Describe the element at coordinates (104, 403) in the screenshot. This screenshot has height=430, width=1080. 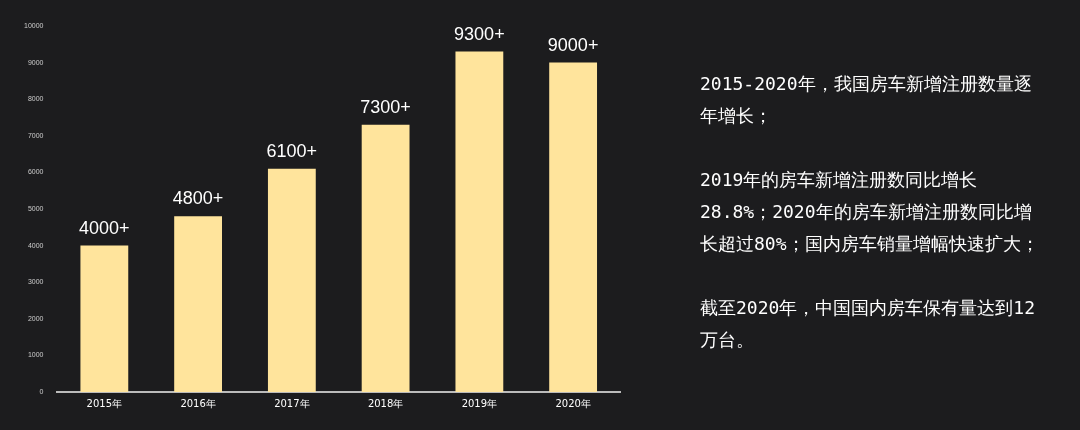
I see `x-tick-label: 2015年` at that location.